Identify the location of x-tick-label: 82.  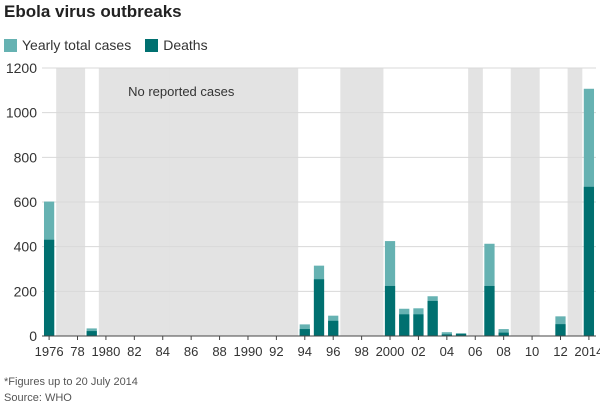
(134, 351).